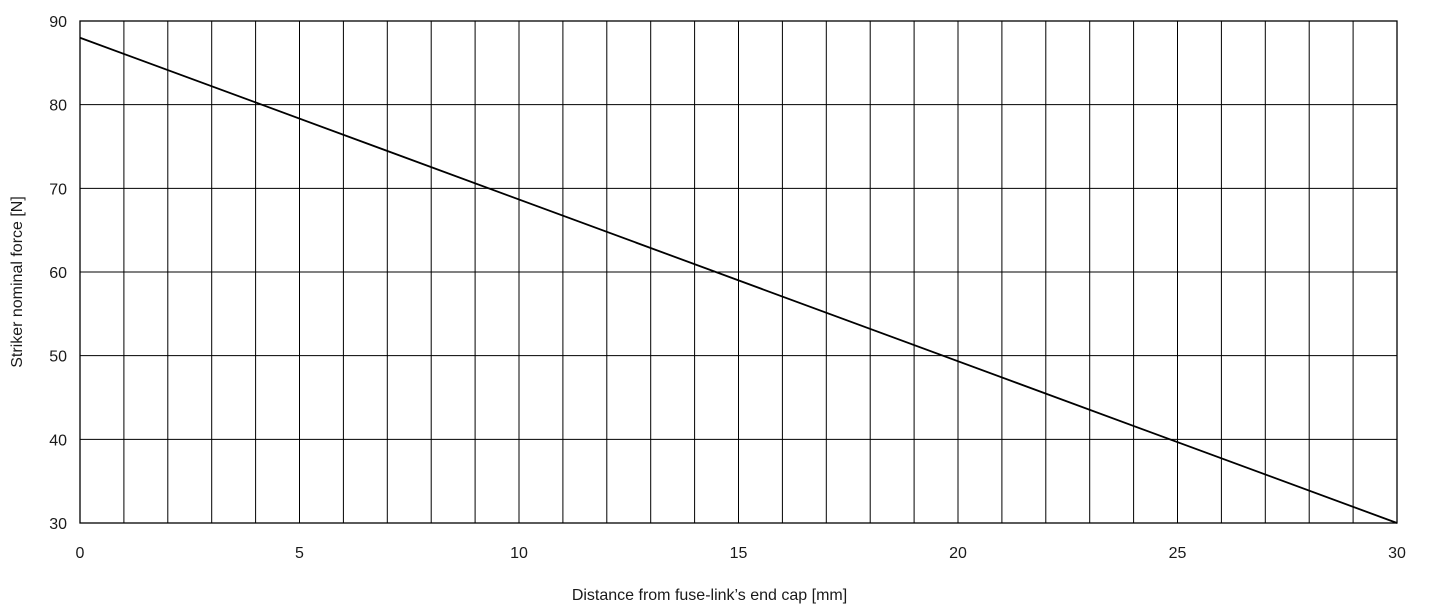 This screenshot has height=610, width=1429. What do you see at coordinates (17, 282) in the screenshot?
I see `y-axis-title: Striker nominal force [N]` at bounding box center [17, 282].